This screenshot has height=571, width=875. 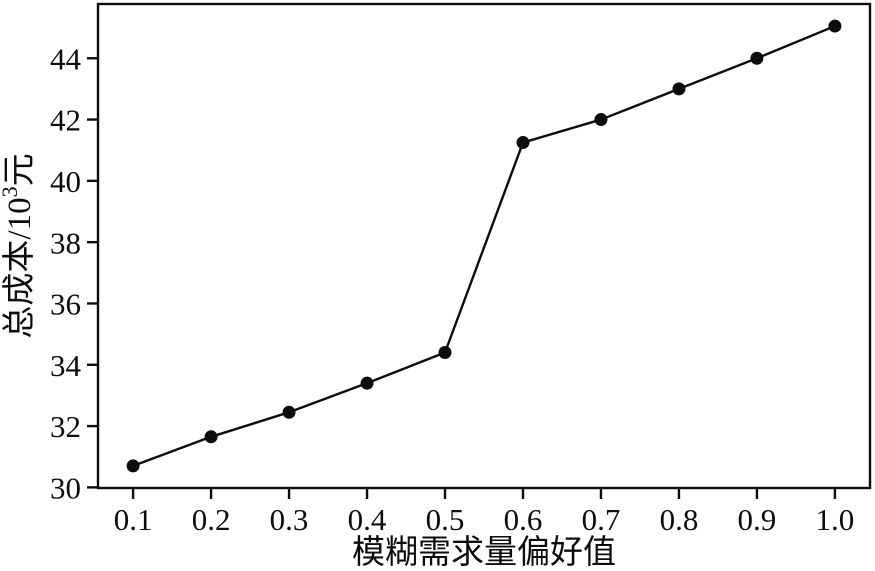 What do you see at coordinates (11, 191) in the screenshot?
I see `y-axis-label-part: 3` at bounding box center [11, 191].